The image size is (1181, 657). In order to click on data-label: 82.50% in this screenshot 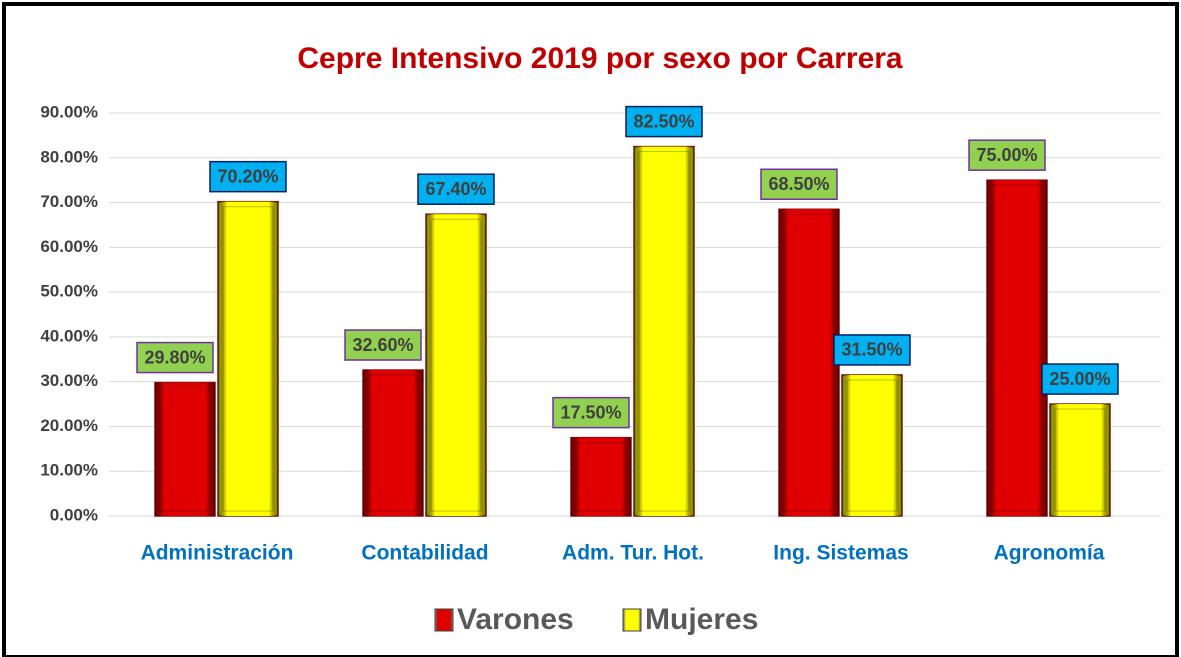, I will do `click(663, 121)`.